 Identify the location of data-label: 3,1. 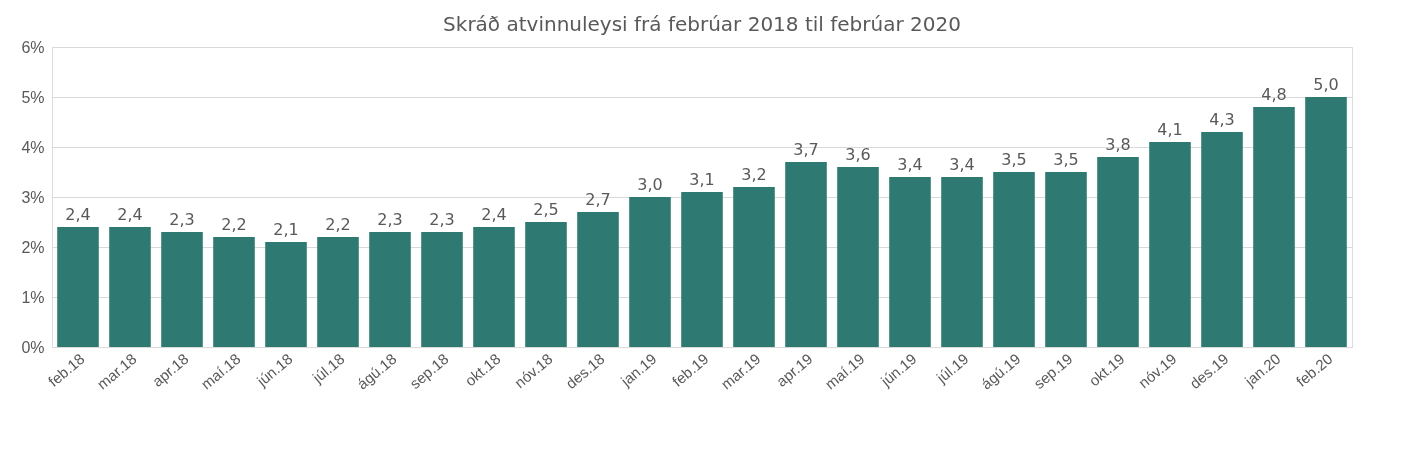
(702, 179).